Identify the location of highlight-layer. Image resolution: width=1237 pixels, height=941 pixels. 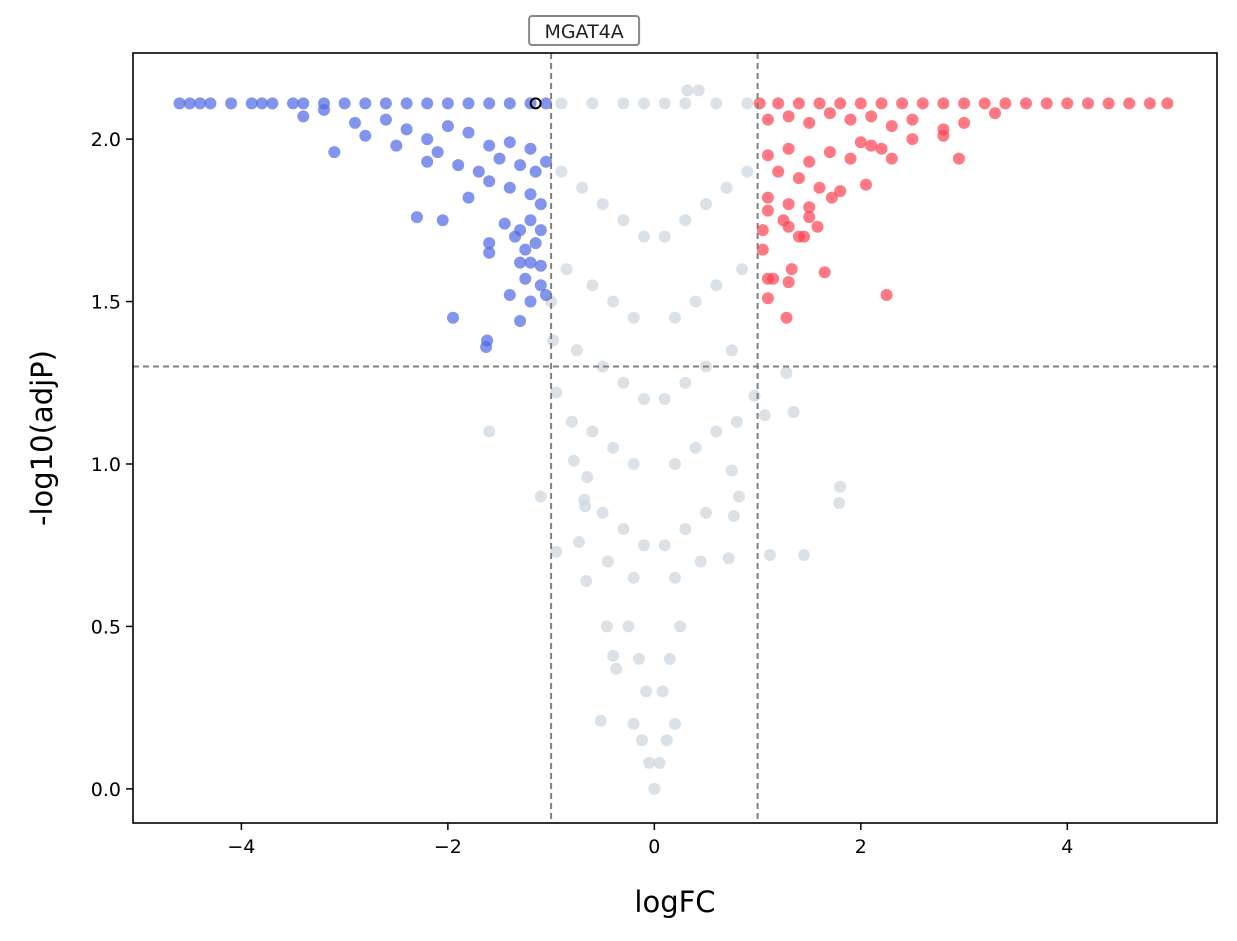
(535, 103).